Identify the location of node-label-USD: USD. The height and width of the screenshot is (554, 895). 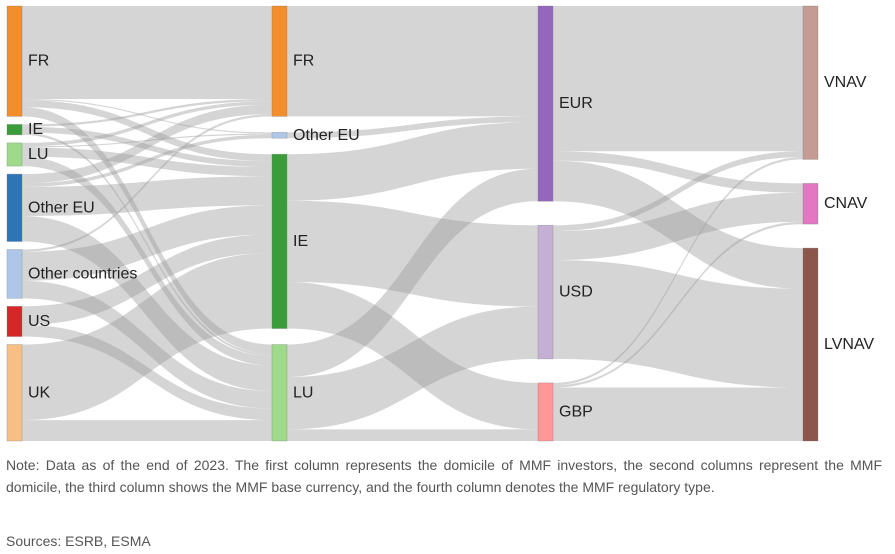
(576, 292).